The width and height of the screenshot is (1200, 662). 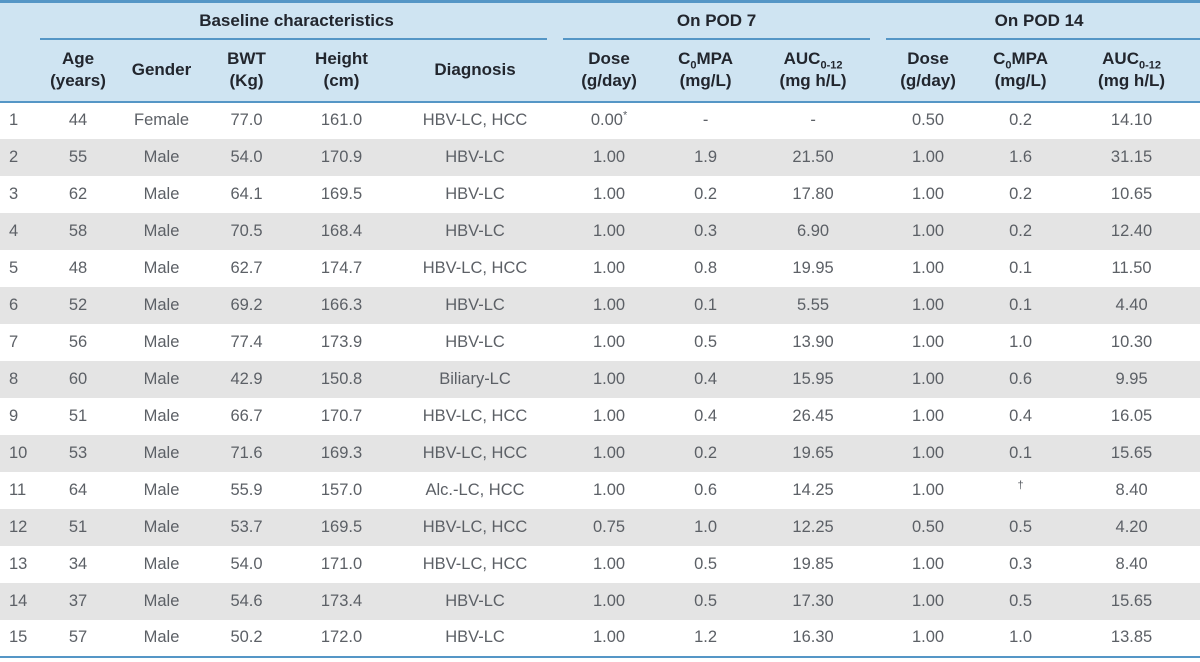 I want to click on cell-diagnosis: HBV-LC, HCC, so click(x=475, y=563).